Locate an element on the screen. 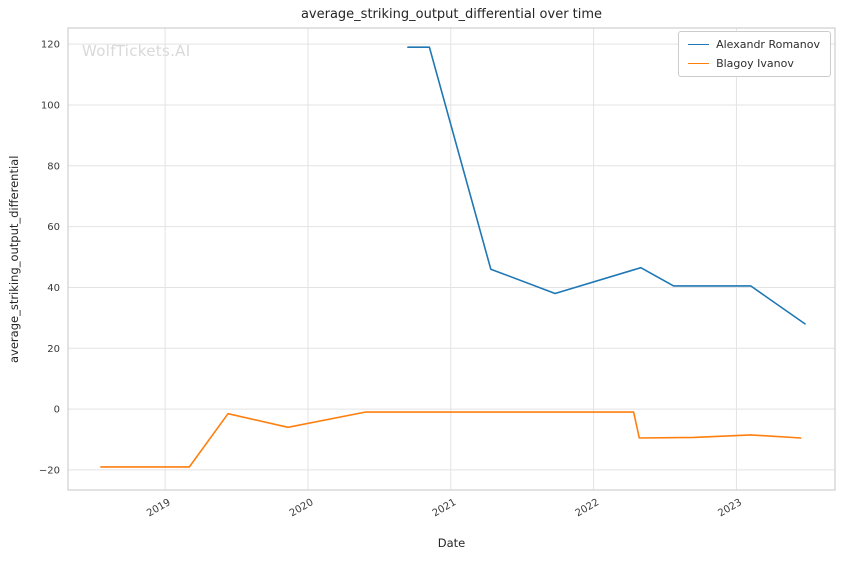  svg-text: 60 is located at coordinates (53, 227).